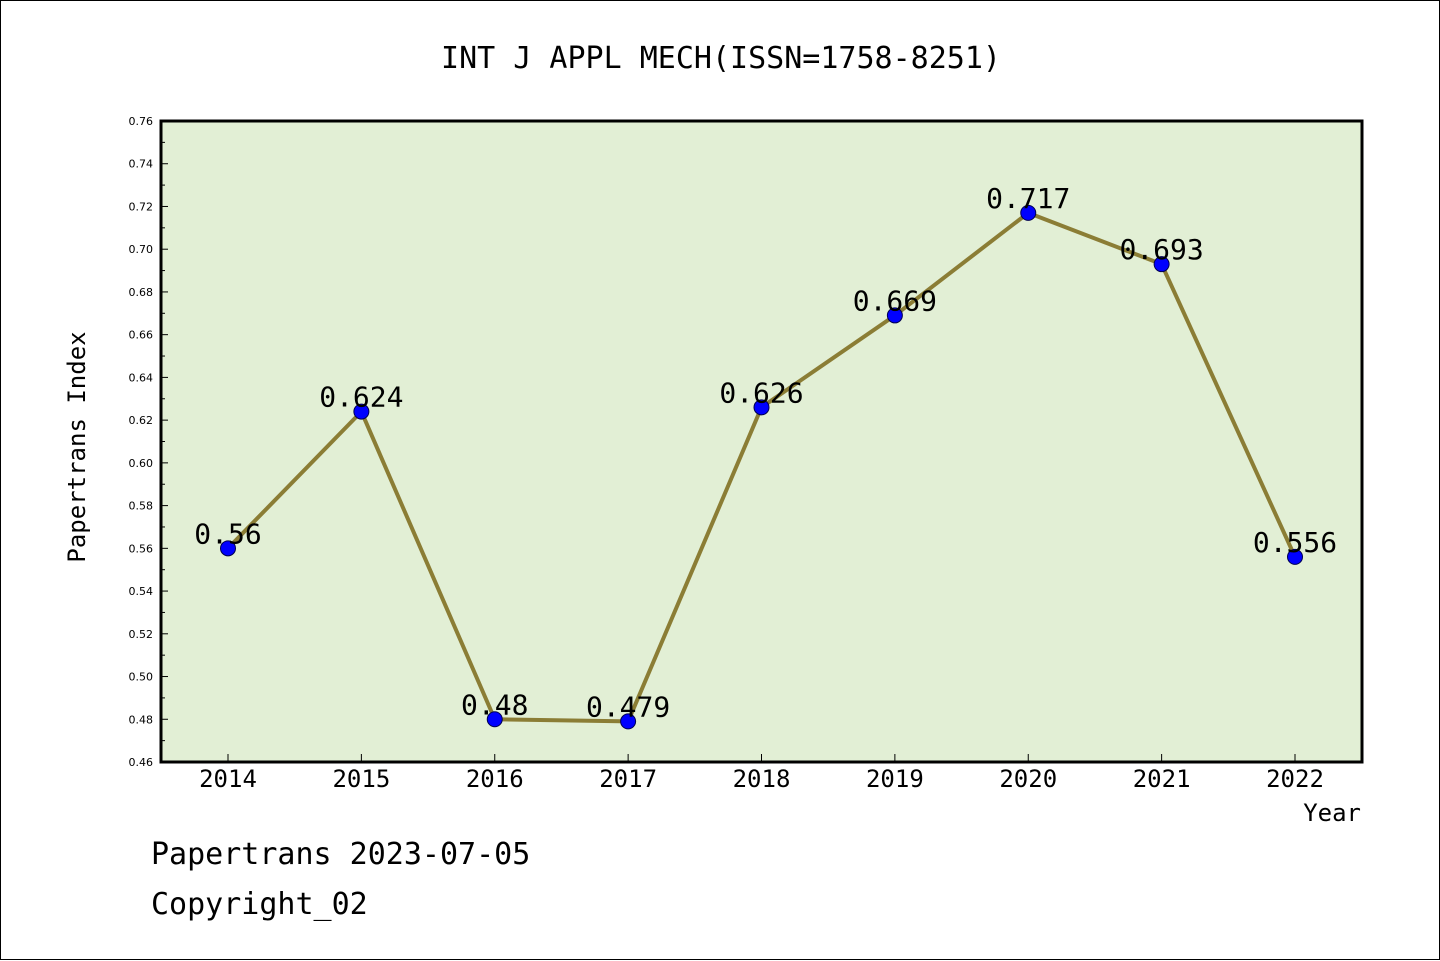 The height and width of the screenshot is (961, 1440). What do you see at coordinates (141, 377) in the screenshot?
I see `y-tick-label: 0.64` at bounding box center [141, 377].